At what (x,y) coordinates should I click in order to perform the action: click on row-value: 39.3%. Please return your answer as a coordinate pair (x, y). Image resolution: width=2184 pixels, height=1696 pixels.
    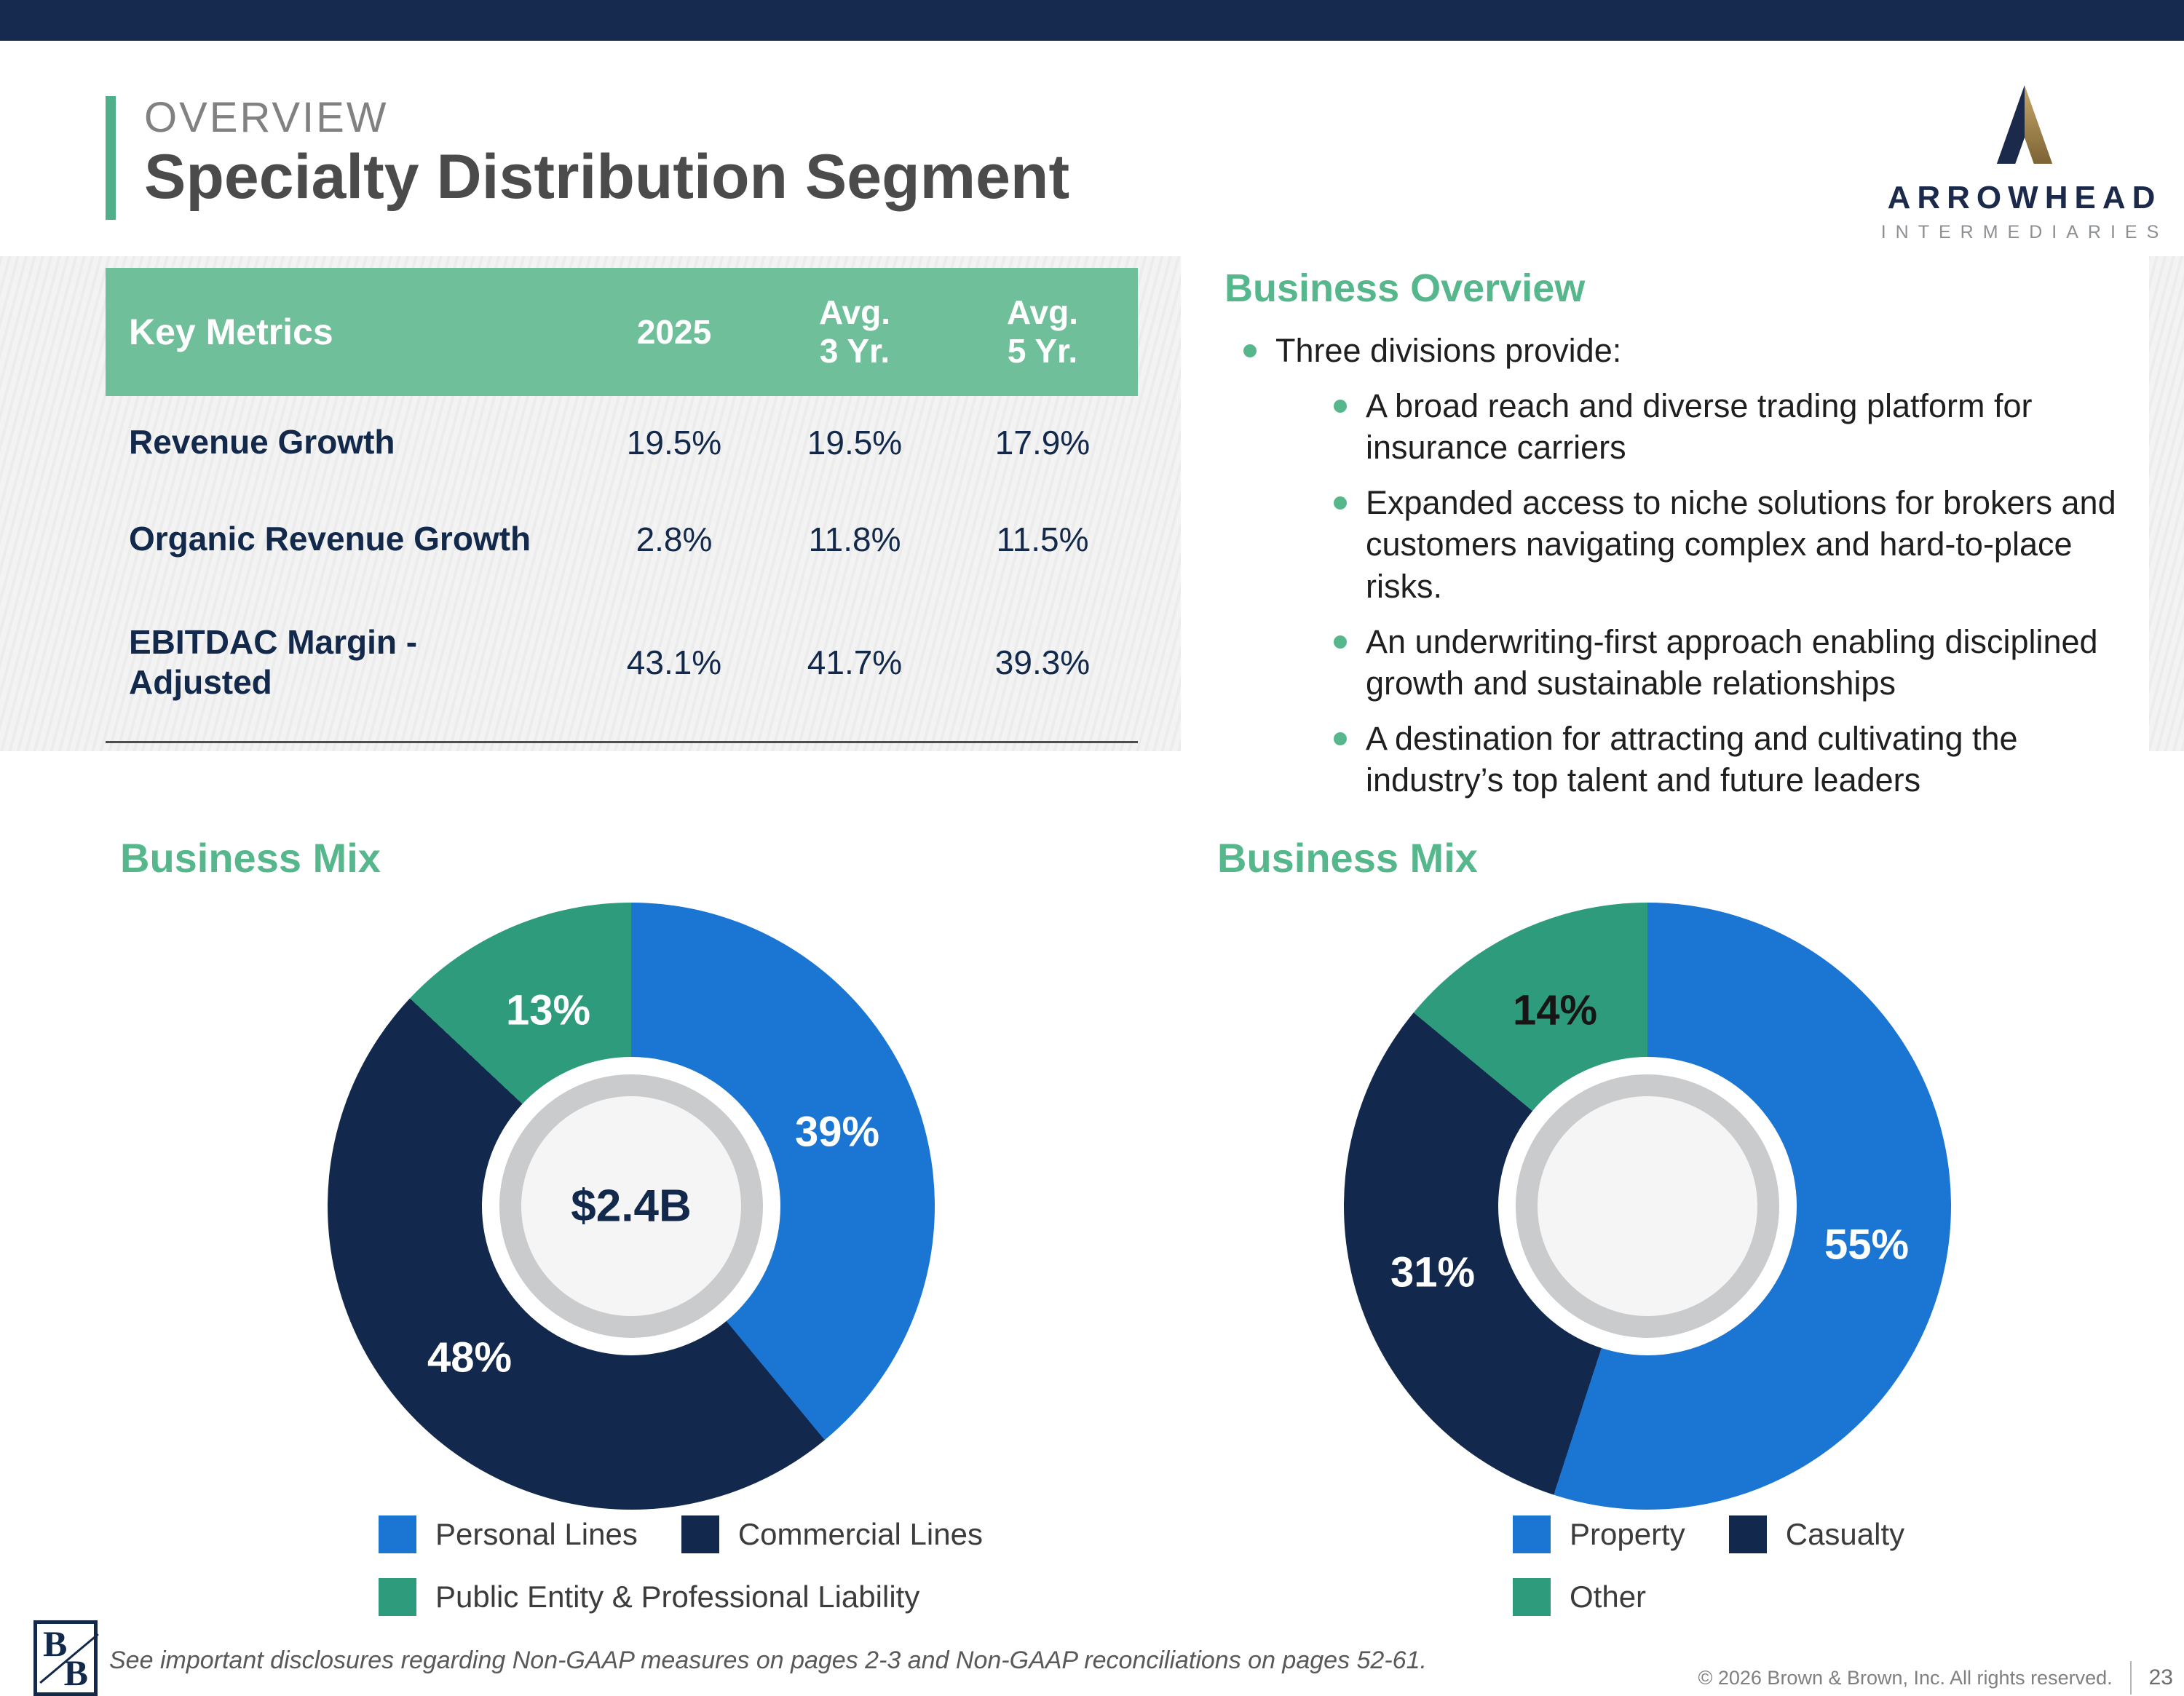
    Looking at the image, I should click on (1042, 662).